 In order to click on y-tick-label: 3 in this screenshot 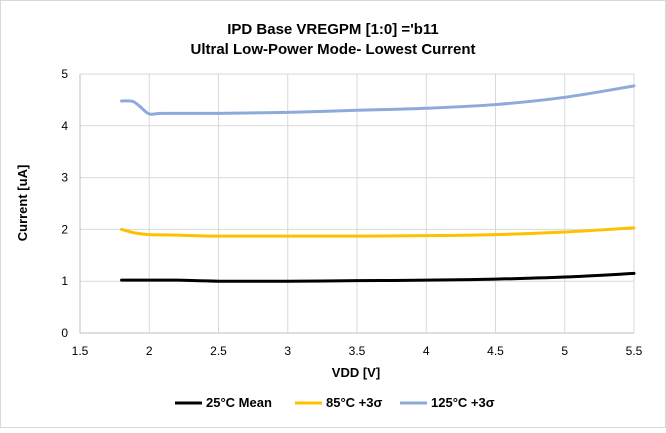, I will do `click(64, 178)`.